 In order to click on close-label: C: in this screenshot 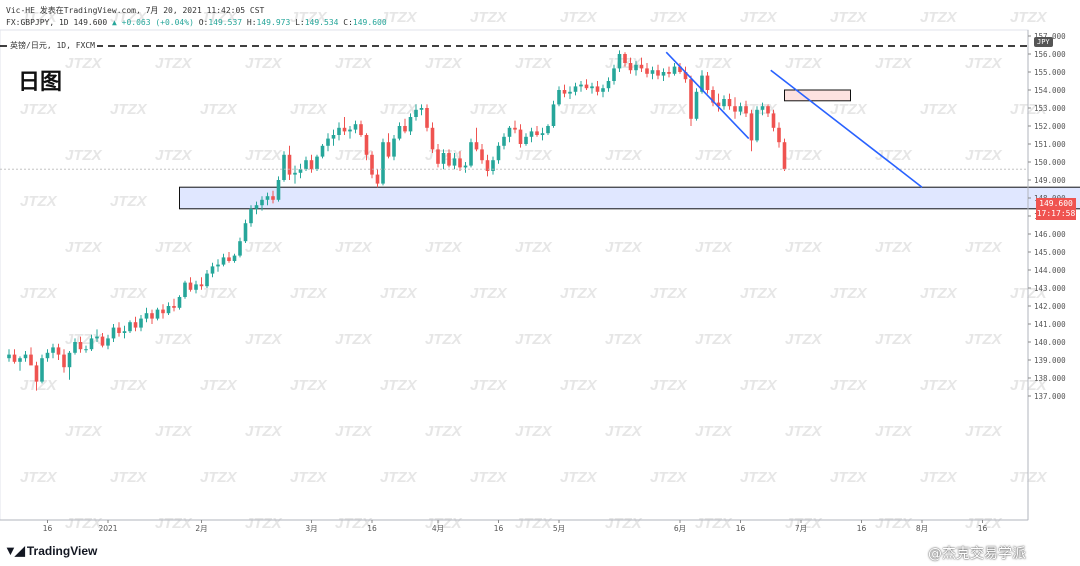, I will do `click(348, 22)`.